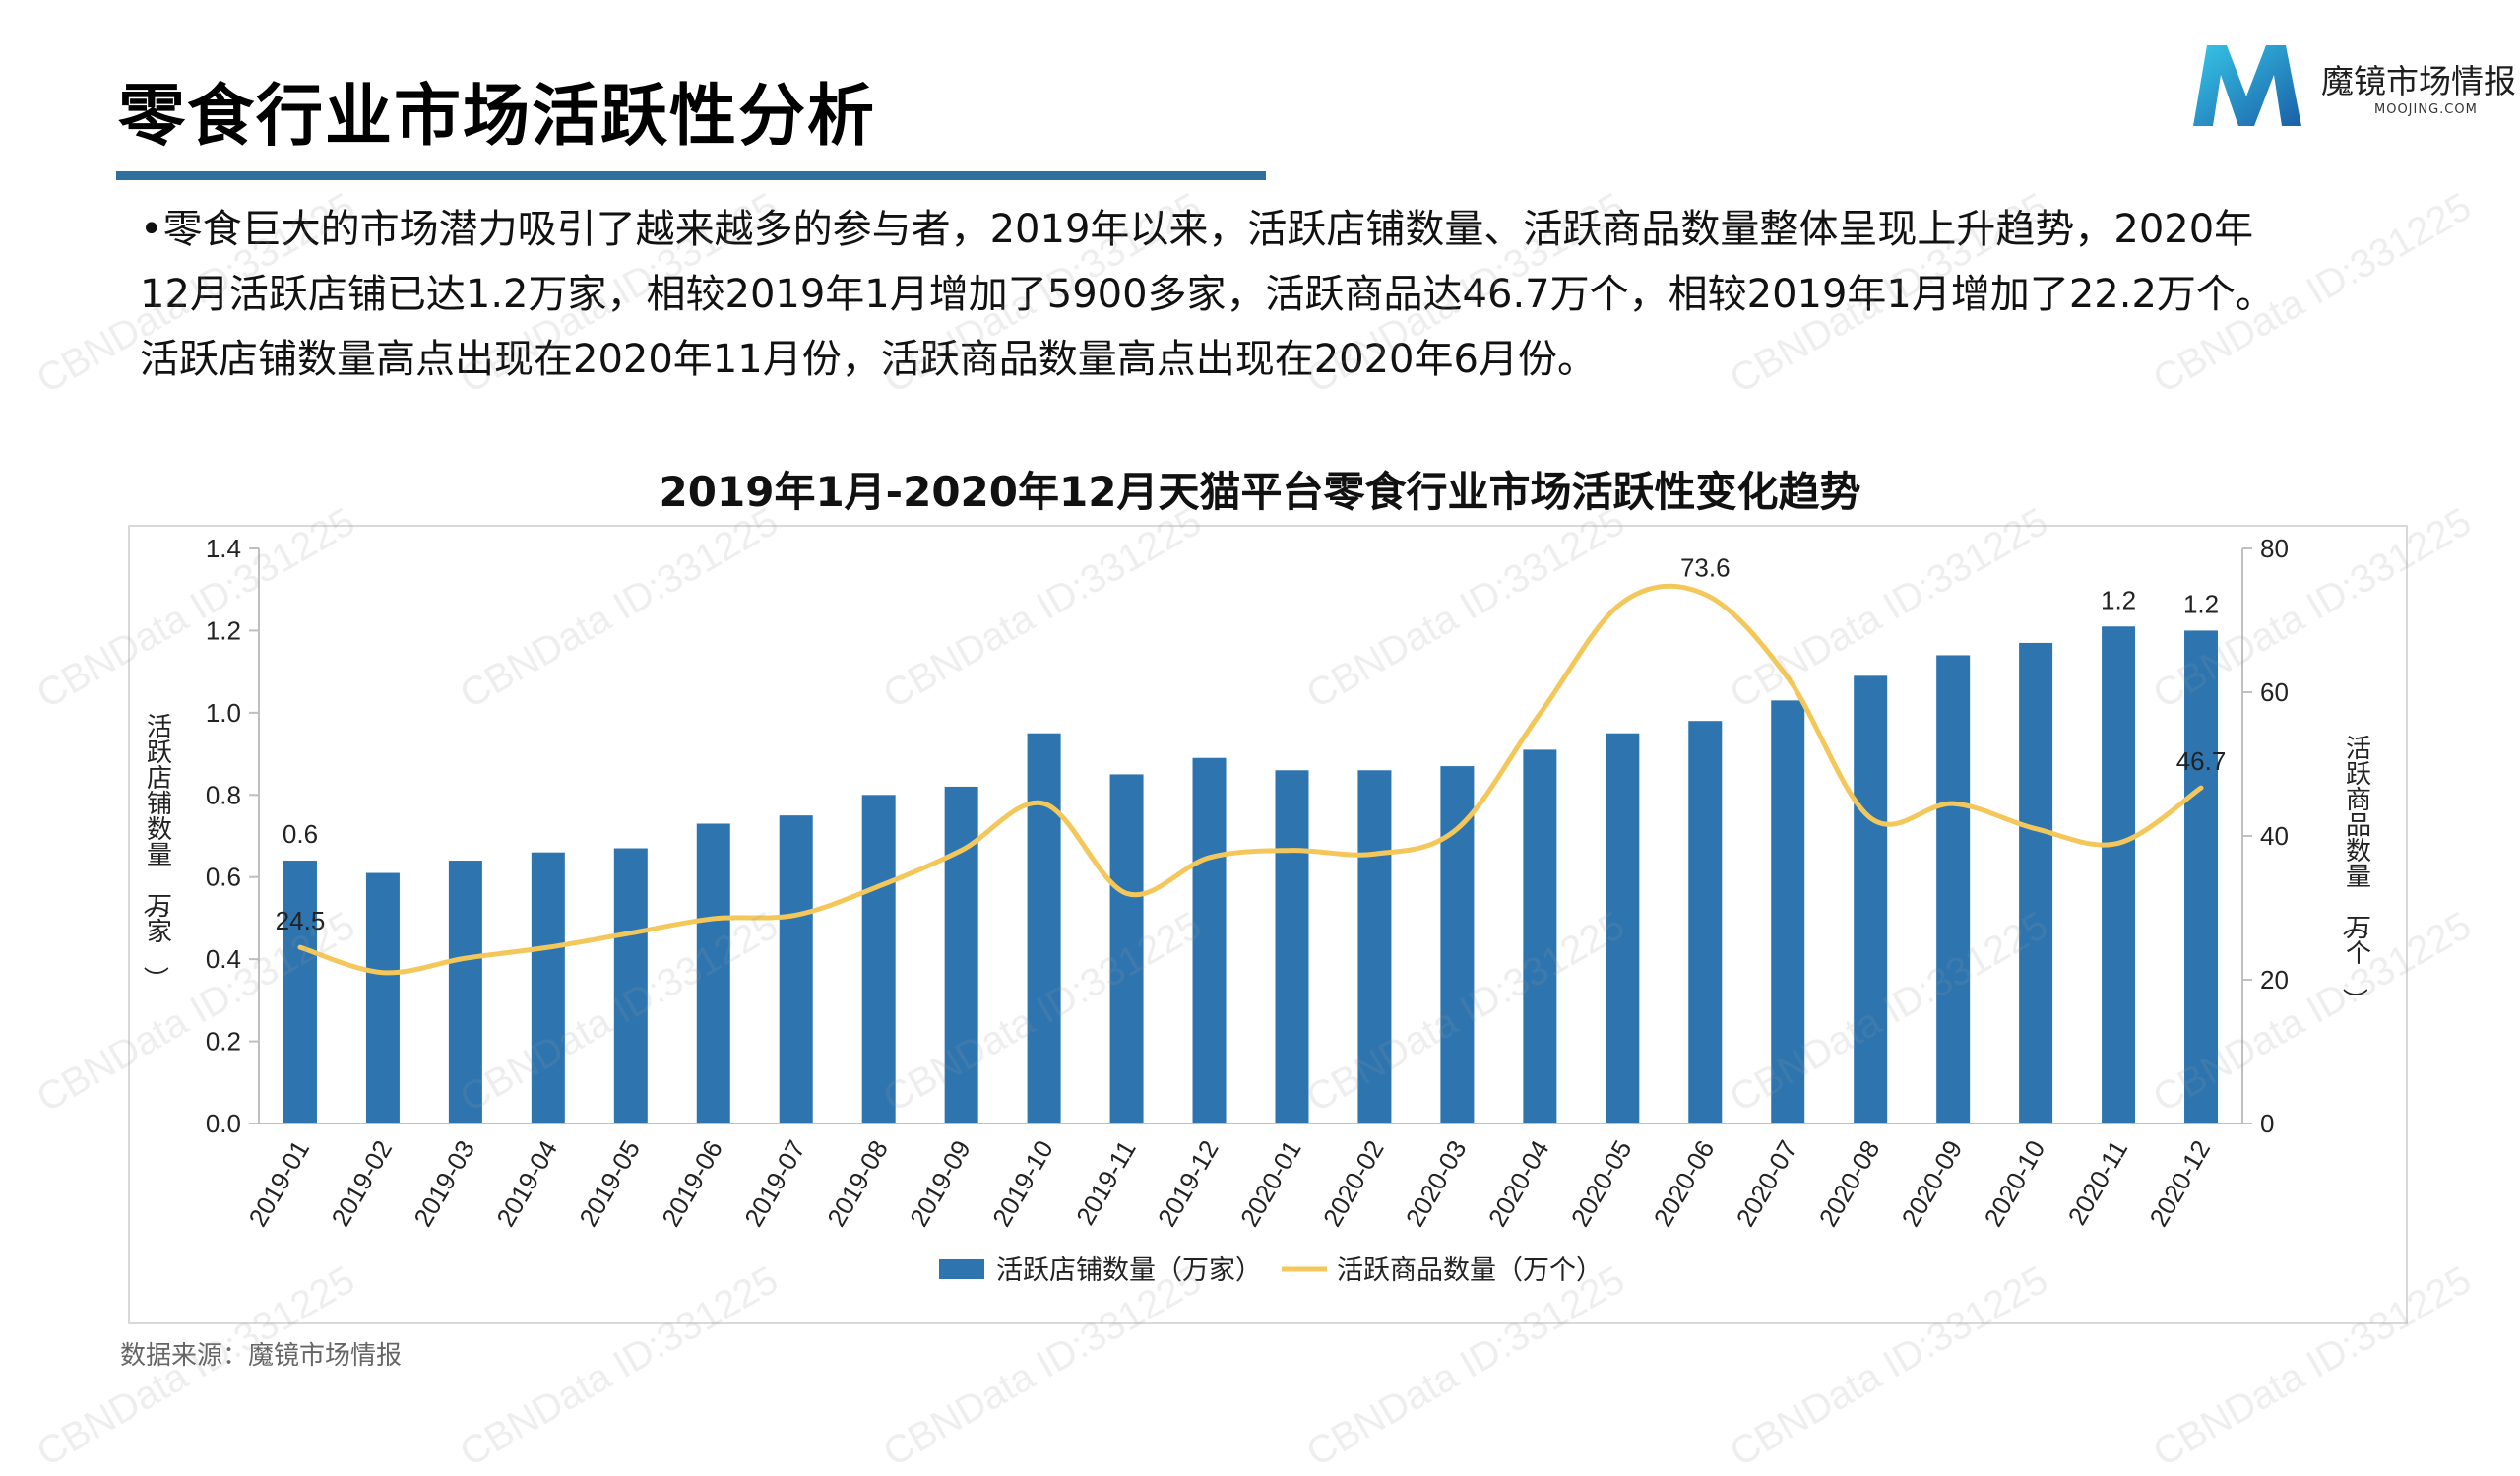  What do you see at coordinates (1767, 1183) in the screenshot?
I see `x-tick-label: 2020-07` at bounding box center [1767, 1183].